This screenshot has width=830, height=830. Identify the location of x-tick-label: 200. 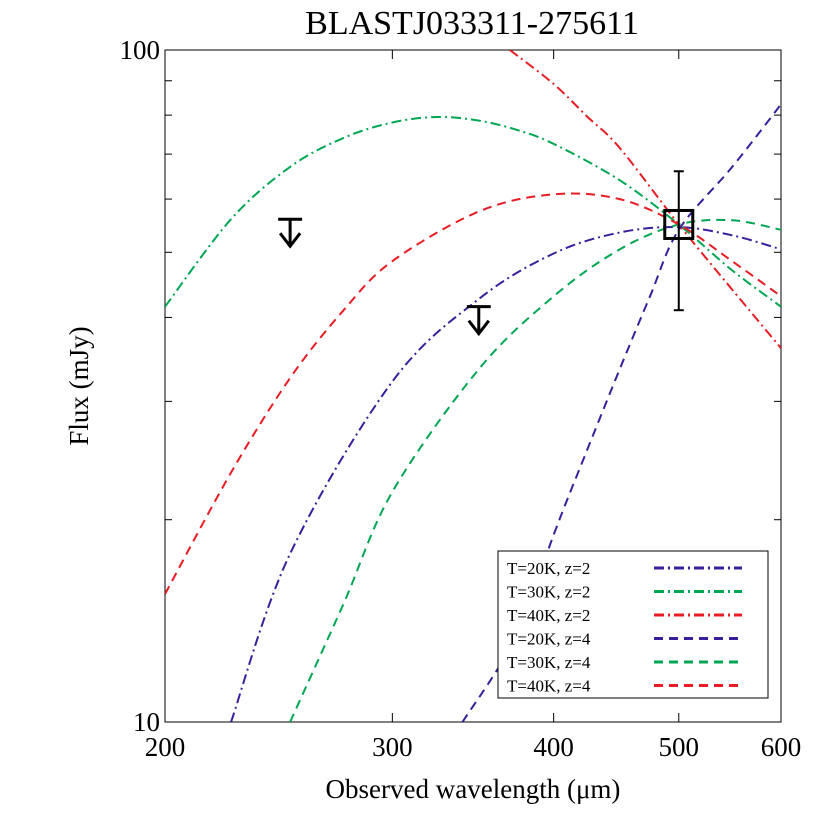
(165, 747).